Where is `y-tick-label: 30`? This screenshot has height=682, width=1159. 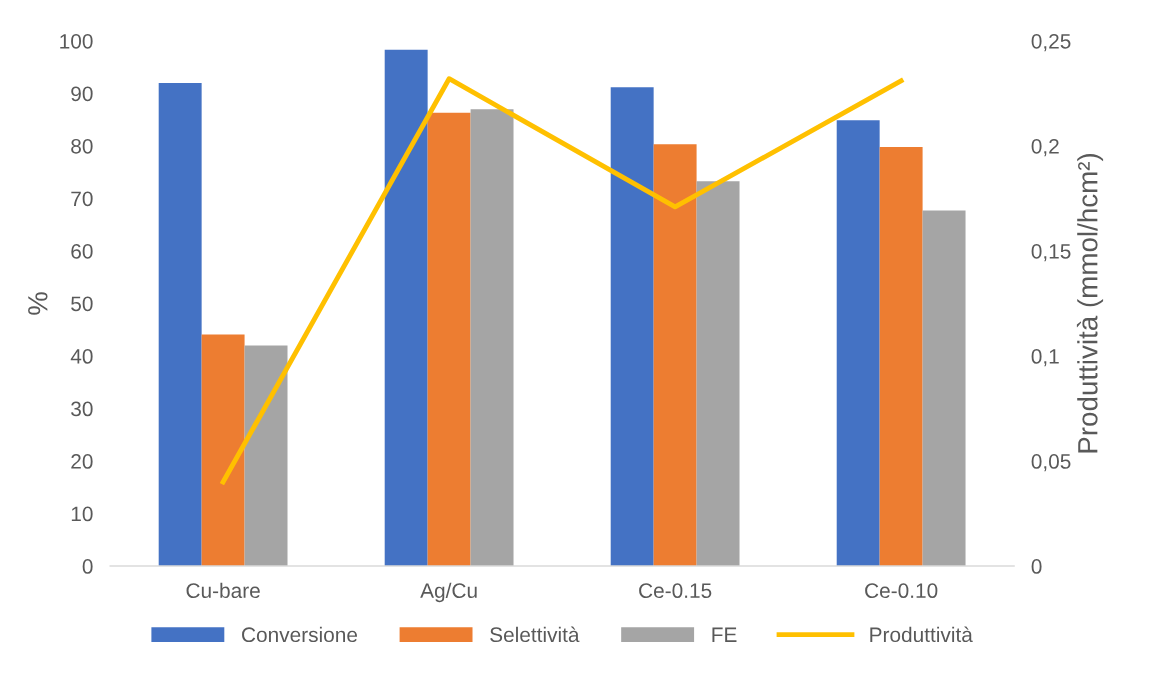 y-tick-label: 30 is located at coordinates (82, 409).